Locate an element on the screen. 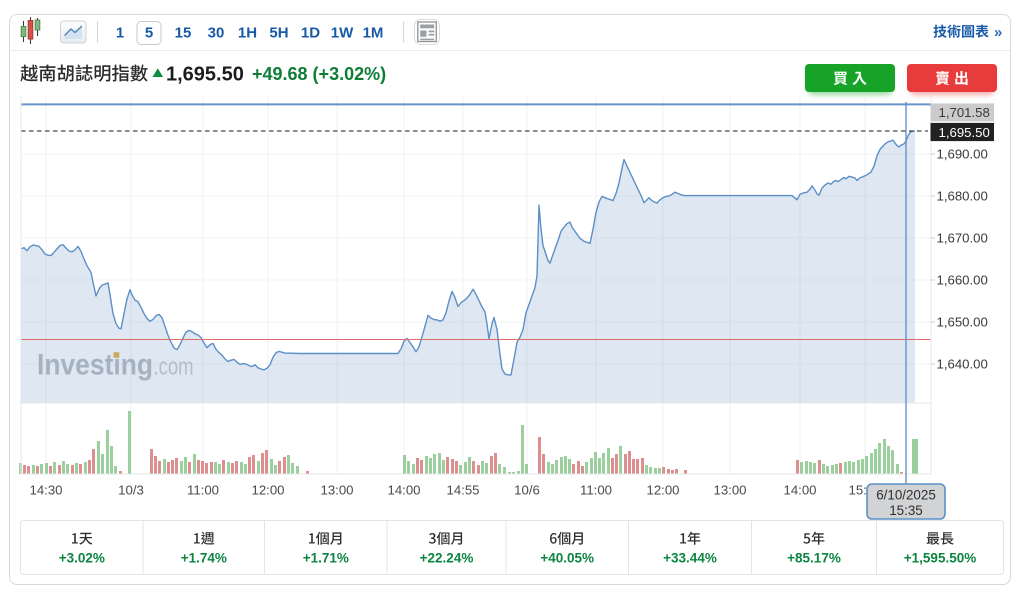 The height and width of the screenshot is (594, 1024). svg-text: +49.68 (+3.02%) is located at coordinates (319, 74).